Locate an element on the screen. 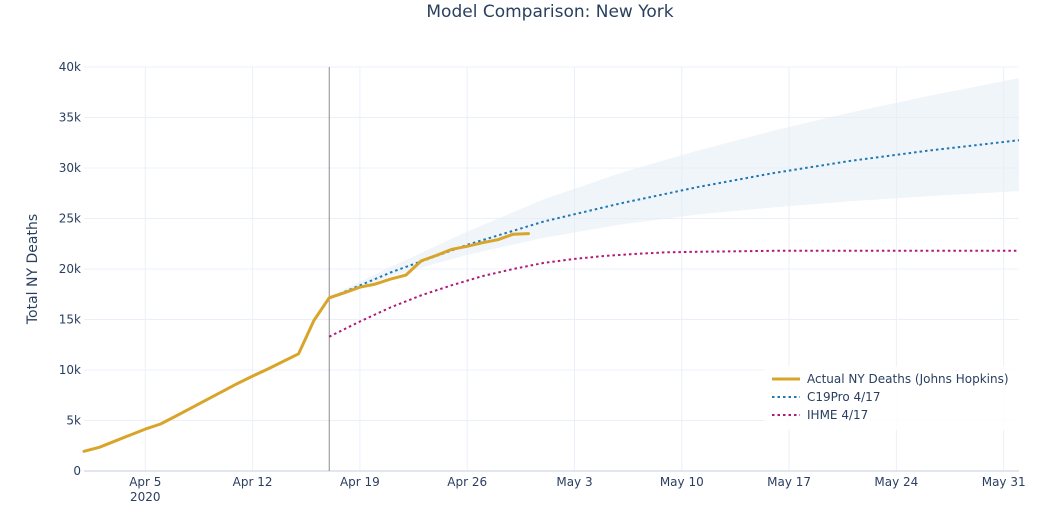 The height and width of the screenshot is (508, 1047). x-tick-label: Apr 12 is located at coordinates (253, 482).